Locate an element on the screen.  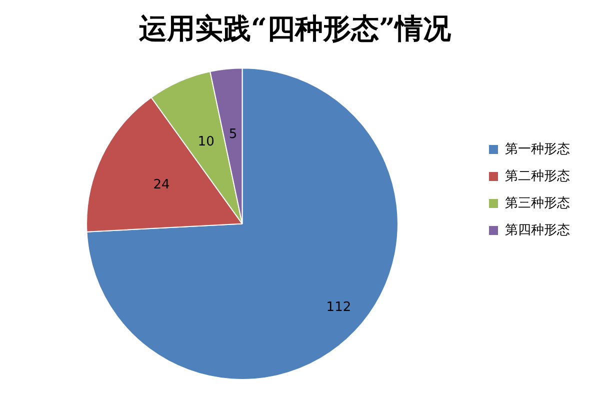
data-label: 112 is located at coordinates (339, 307).